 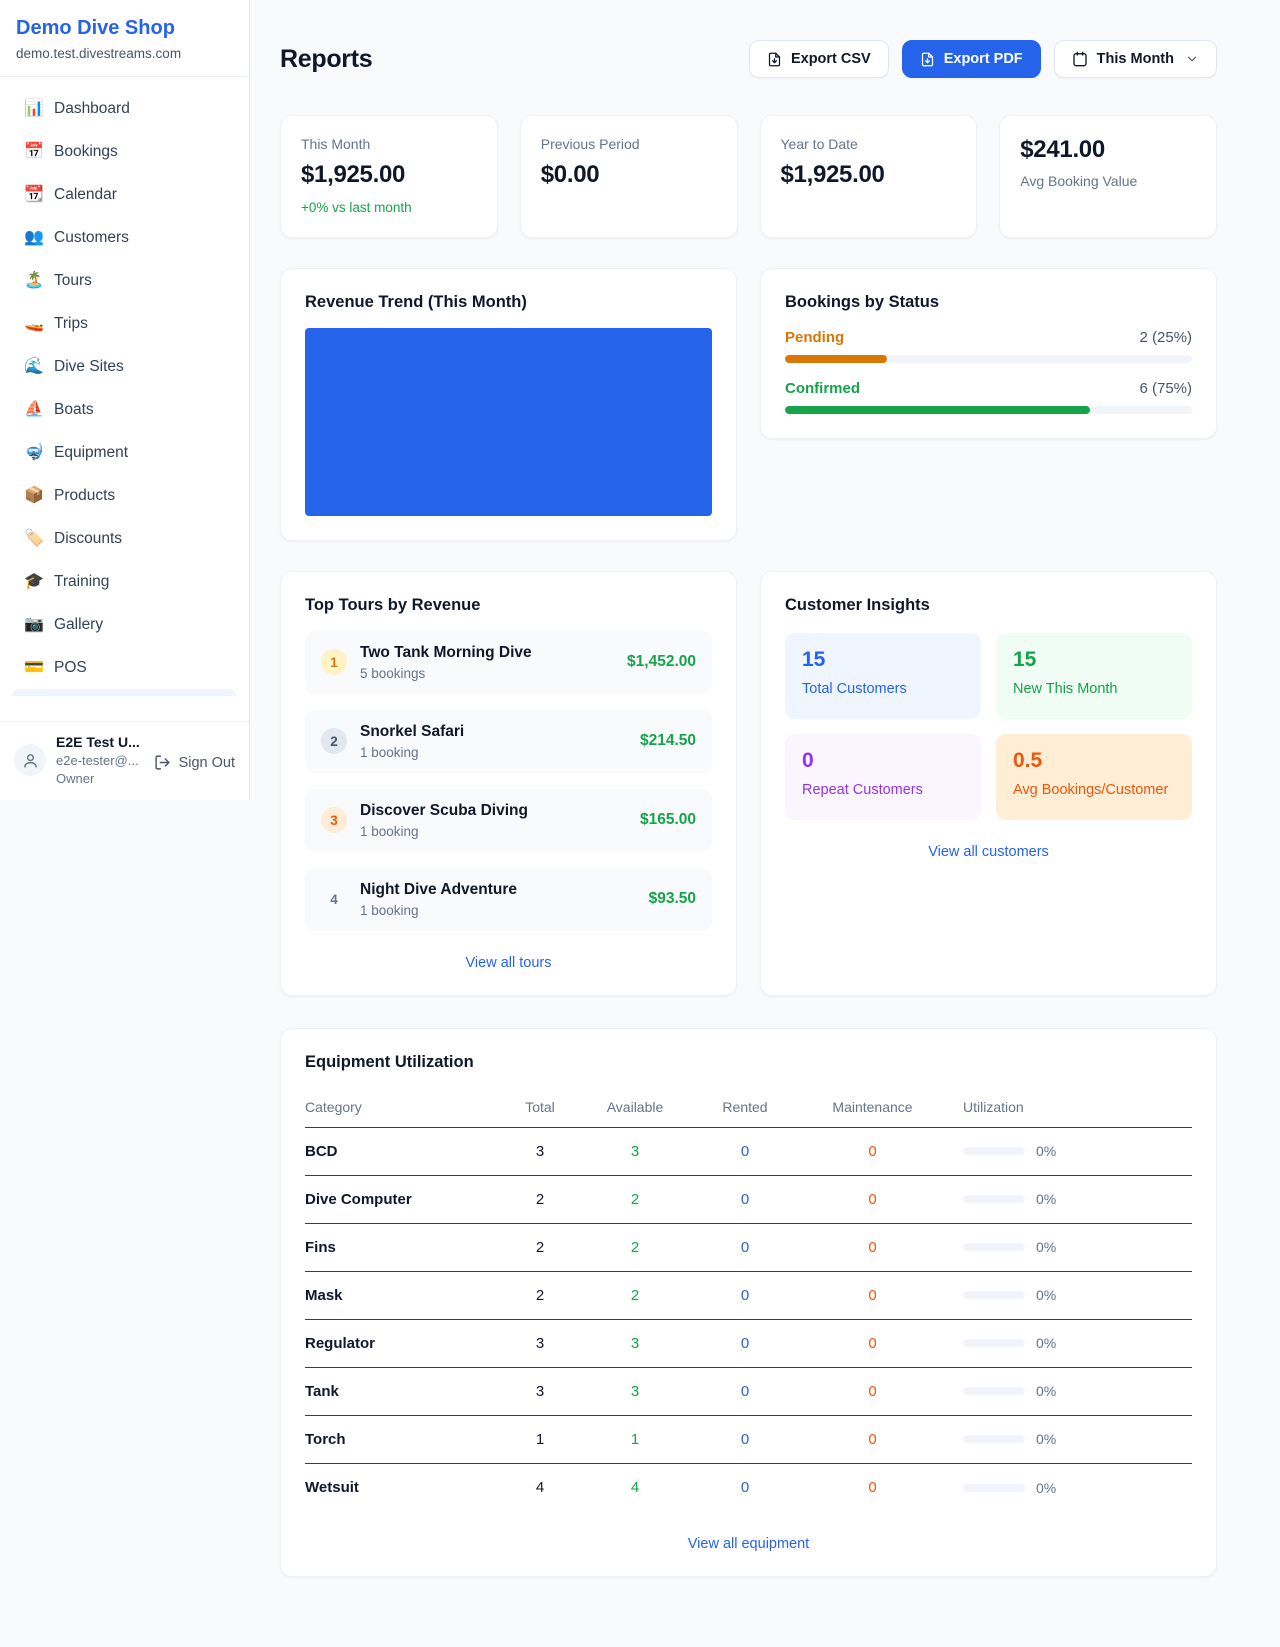 I want to click on revenue-trend-card: Revenue Trend (This Month), so click(x=508, y=404).